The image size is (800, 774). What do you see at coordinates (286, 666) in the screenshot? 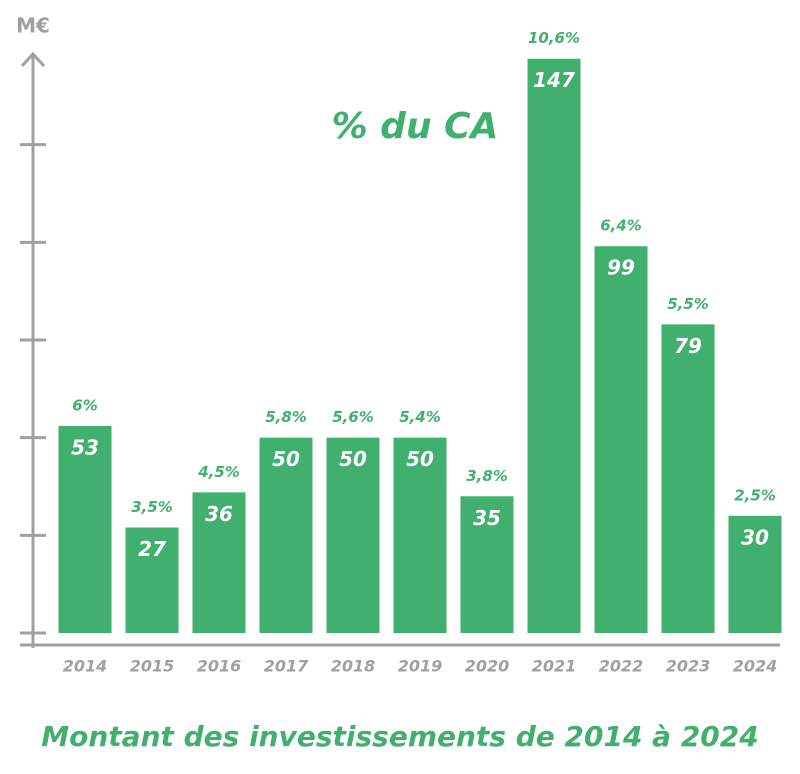
I see `x-tick-label: 2017` at bounding box center [286, 666].